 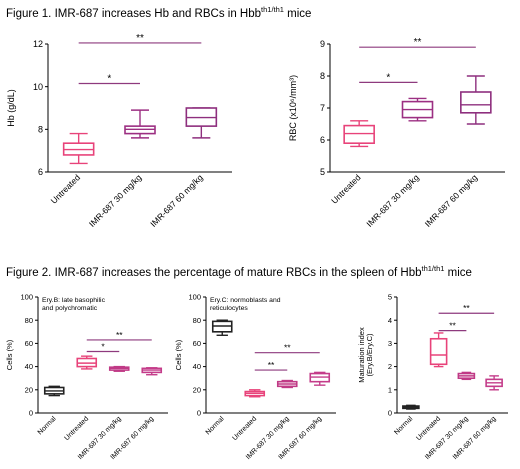 What do you see at coordinates (31, 413) in the screenshot?
I see `eryb-y-tick-label: 0` at bounding box center [31, 413].